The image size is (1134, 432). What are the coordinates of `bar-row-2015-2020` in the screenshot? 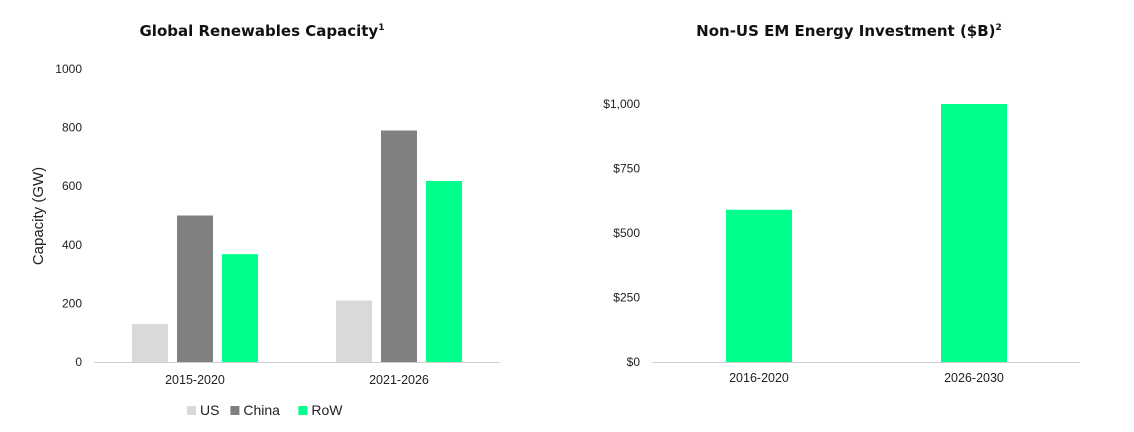 It's located at (240, 308).